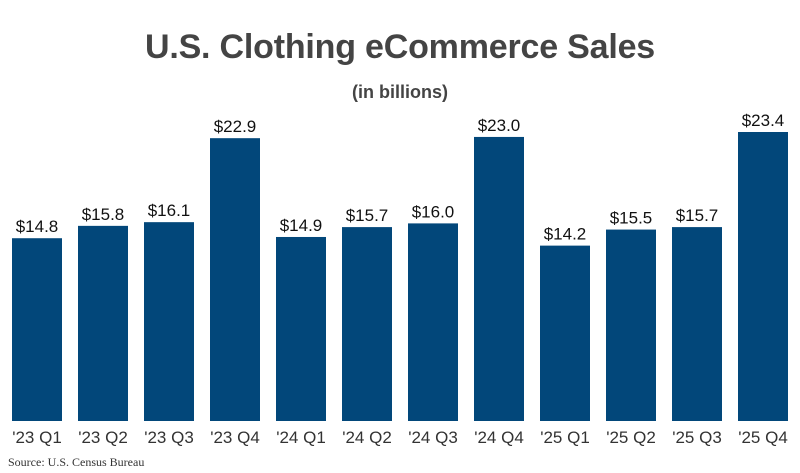 The width and height of the screenshot is (800, 473). I want to click on x-tick-label: '25 Q2, so click(631, 437).